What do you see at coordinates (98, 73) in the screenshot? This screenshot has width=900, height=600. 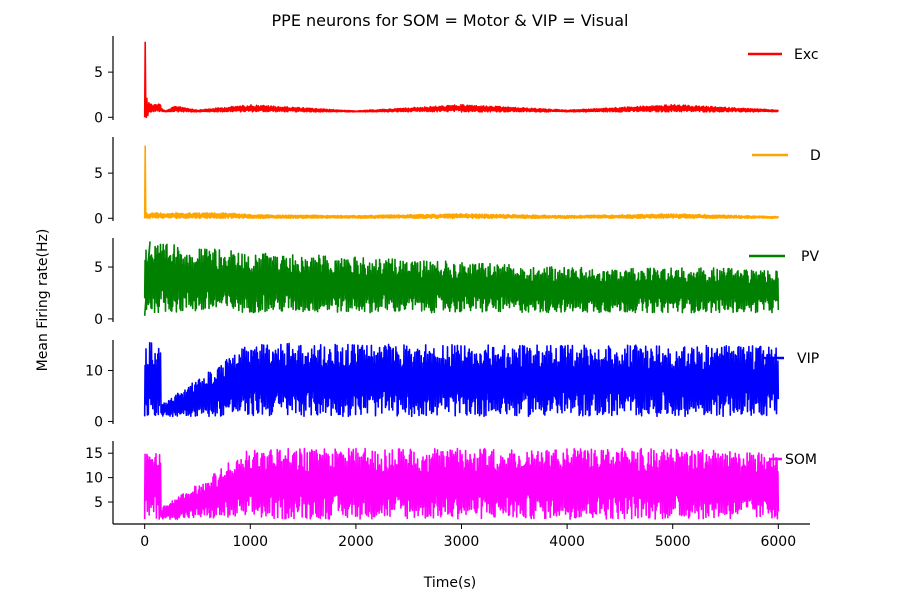 I see `y-tick-label-exc: 5` at bounding box center [98, 73].